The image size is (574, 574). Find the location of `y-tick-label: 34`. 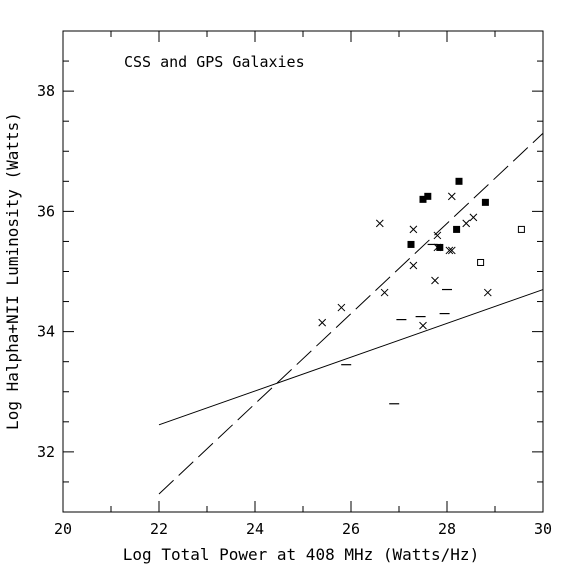

y-tick-label: 34 is located at coordinates (46, 332).